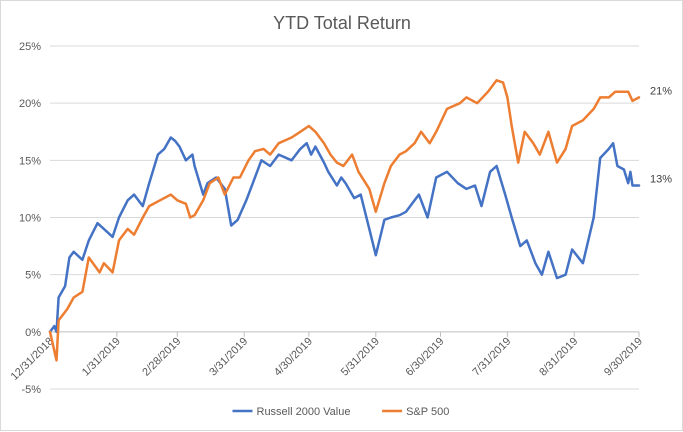 The image size is (683, 432). Describe the element at coordinates (427, 412) in the screenshot. I see `legend-entry: S&P 500` at that location.